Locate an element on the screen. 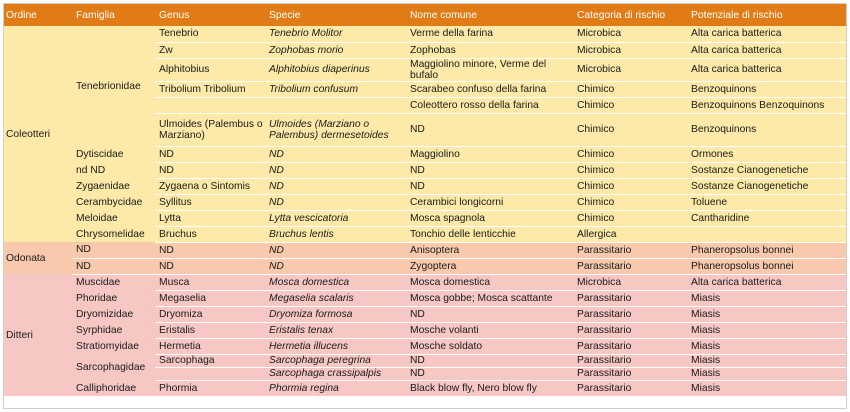 This screenshot has height=412, width=850. species-cell: Tenebrio Molitor is located at coordinates (335, 34).